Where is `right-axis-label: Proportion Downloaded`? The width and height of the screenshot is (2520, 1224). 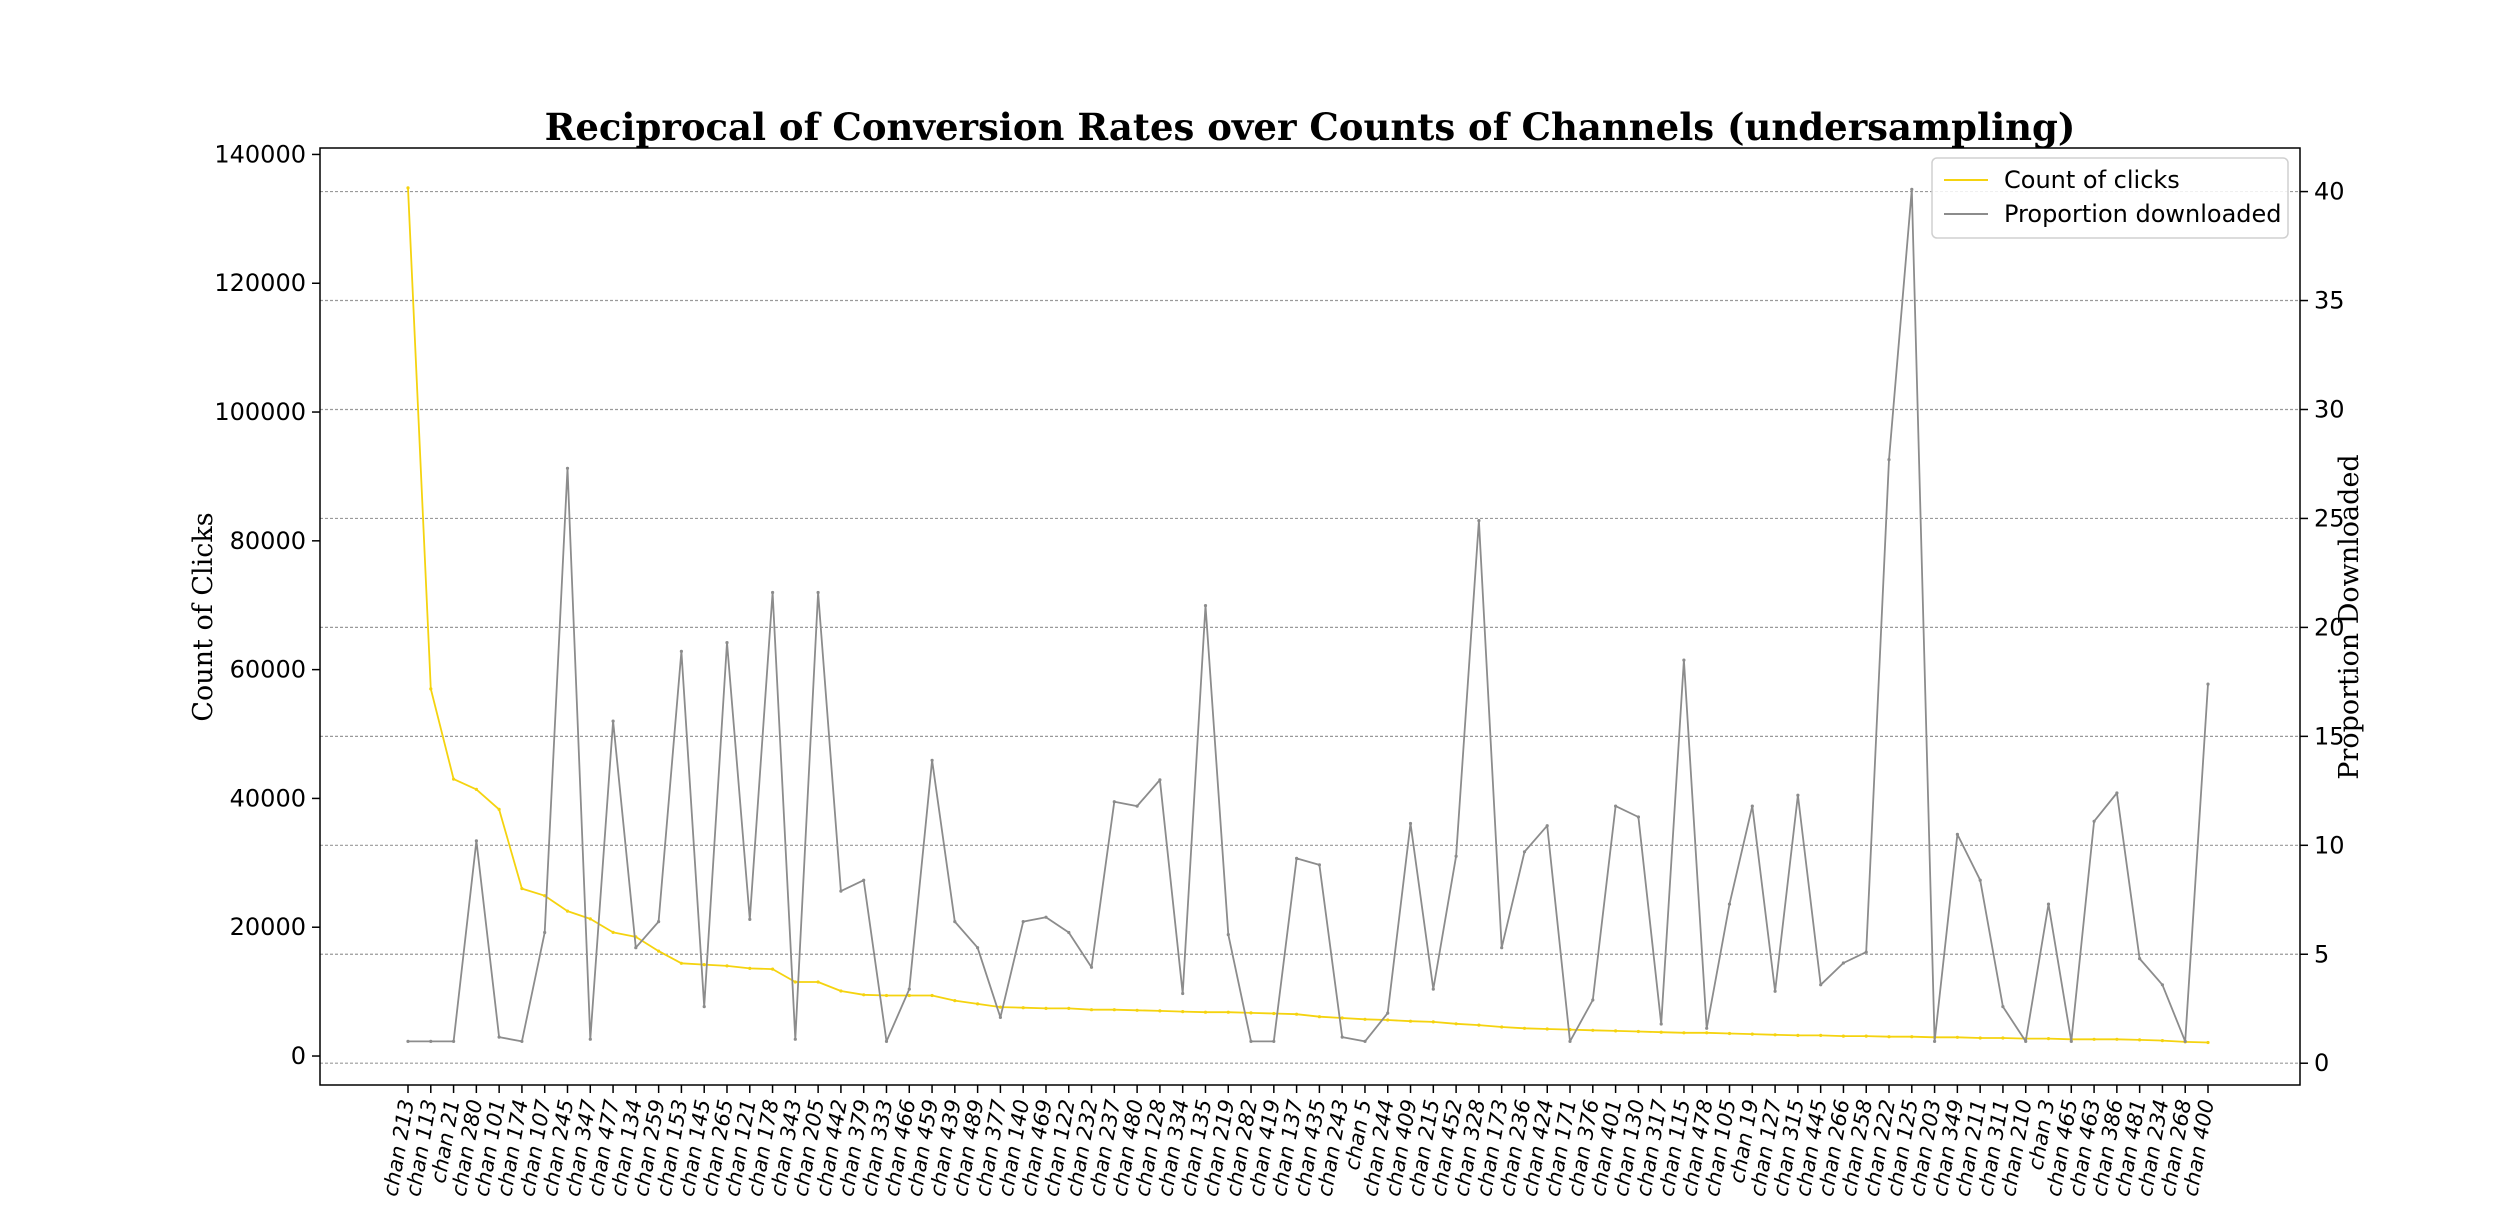
right-axis-label: Proportion Downloaded is located at coordinates (2349, 616).